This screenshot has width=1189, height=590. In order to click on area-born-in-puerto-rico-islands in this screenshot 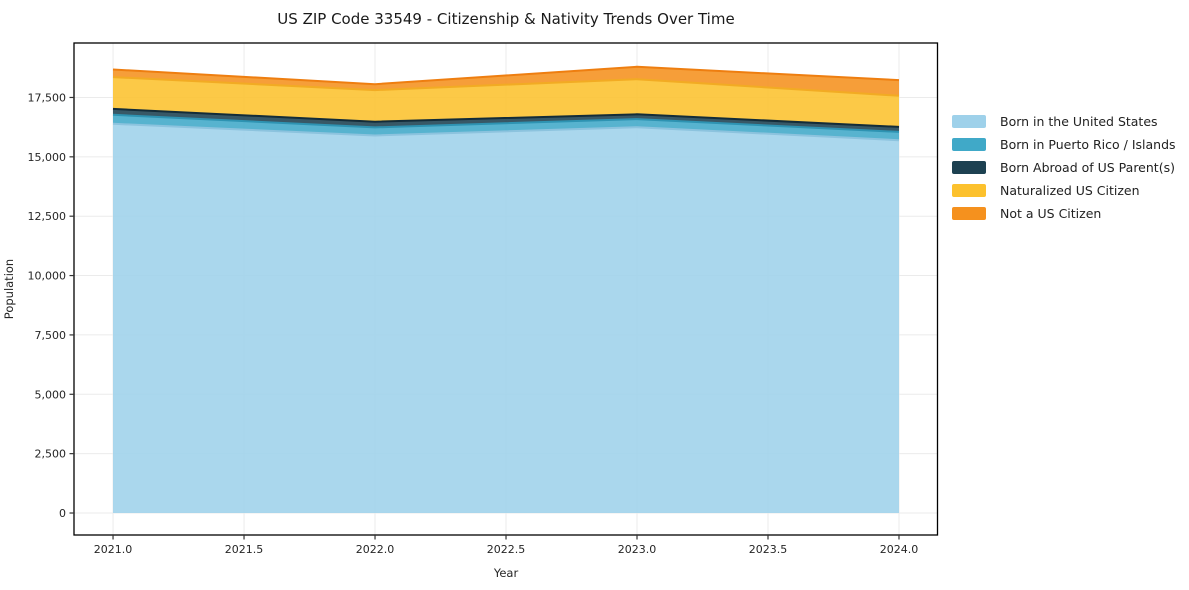, I will do `click(506, 127)`.